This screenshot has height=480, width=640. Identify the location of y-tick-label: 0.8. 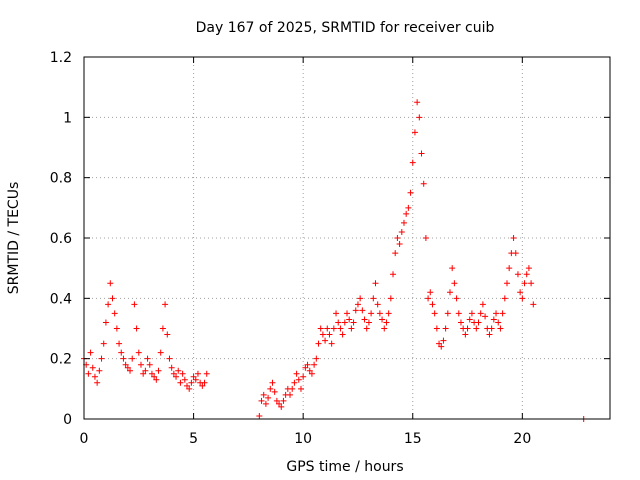
(61, 179).